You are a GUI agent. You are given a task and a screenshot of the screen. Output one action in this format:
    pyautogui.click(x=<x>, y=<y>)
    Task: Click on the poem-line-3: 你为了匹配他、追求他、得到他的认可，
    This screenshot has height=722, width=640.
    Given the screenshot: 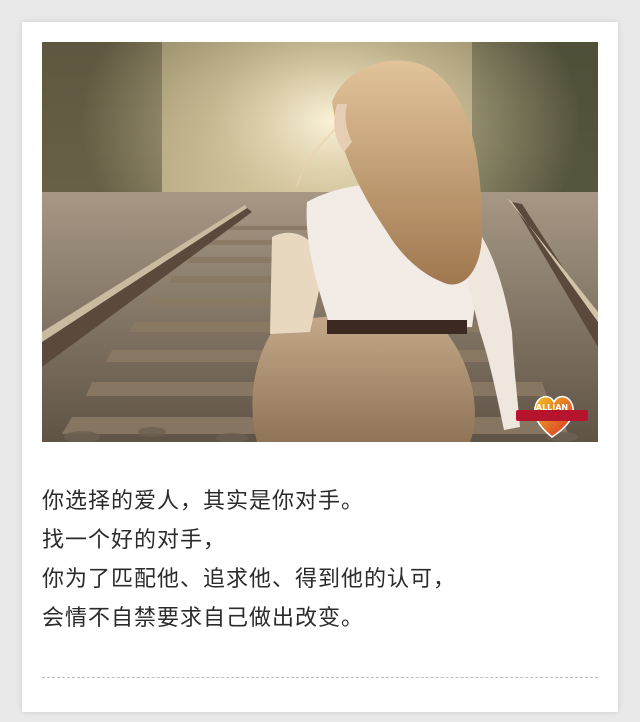 What is the action you would take?
    pyautogui.click(x=249, y=579)
    